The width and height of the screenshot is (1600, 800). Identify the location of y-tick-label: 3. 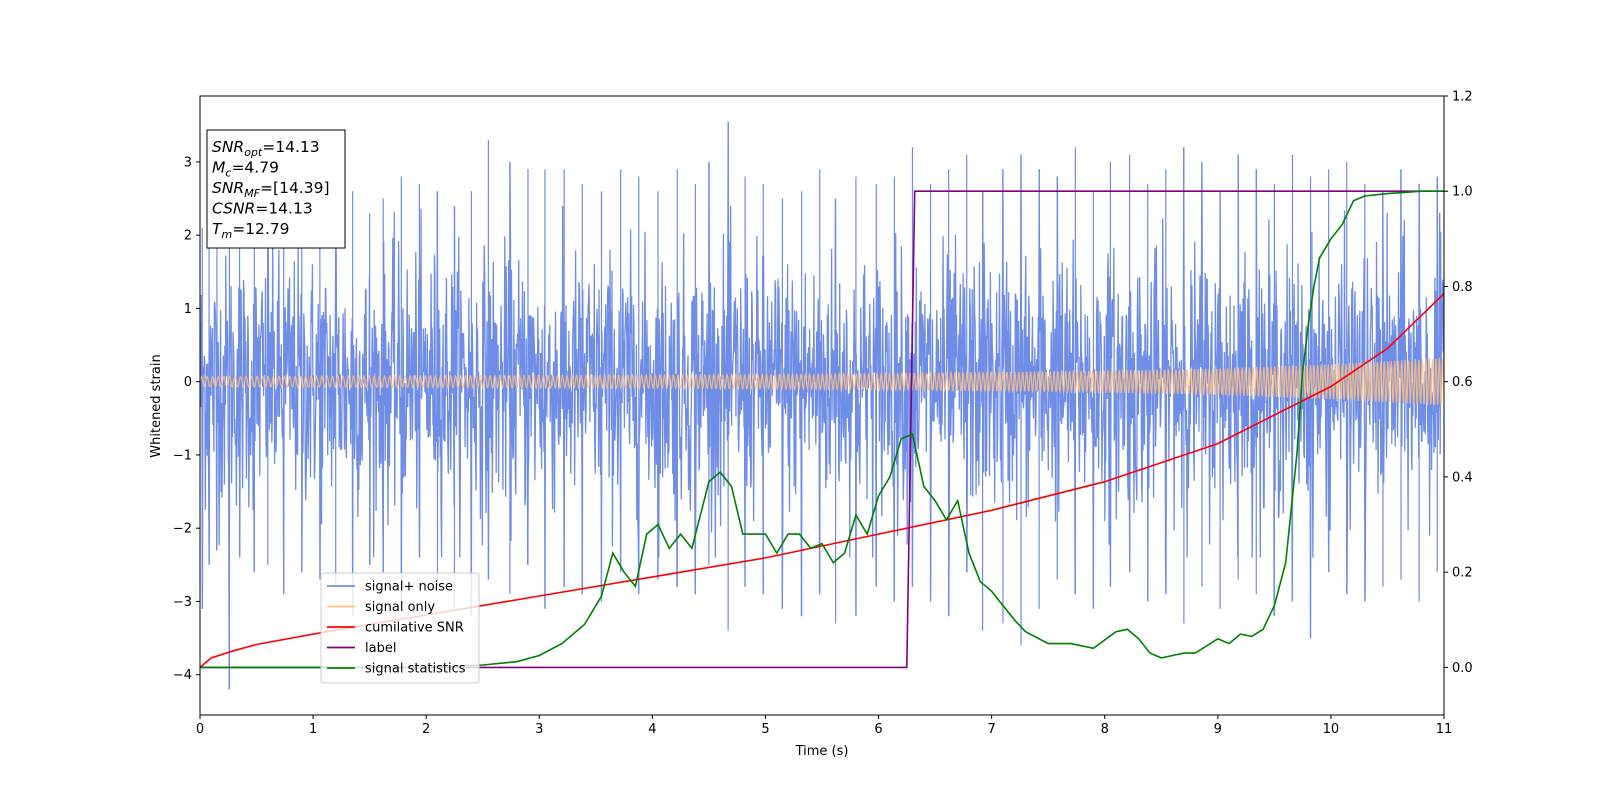
(188, 162).